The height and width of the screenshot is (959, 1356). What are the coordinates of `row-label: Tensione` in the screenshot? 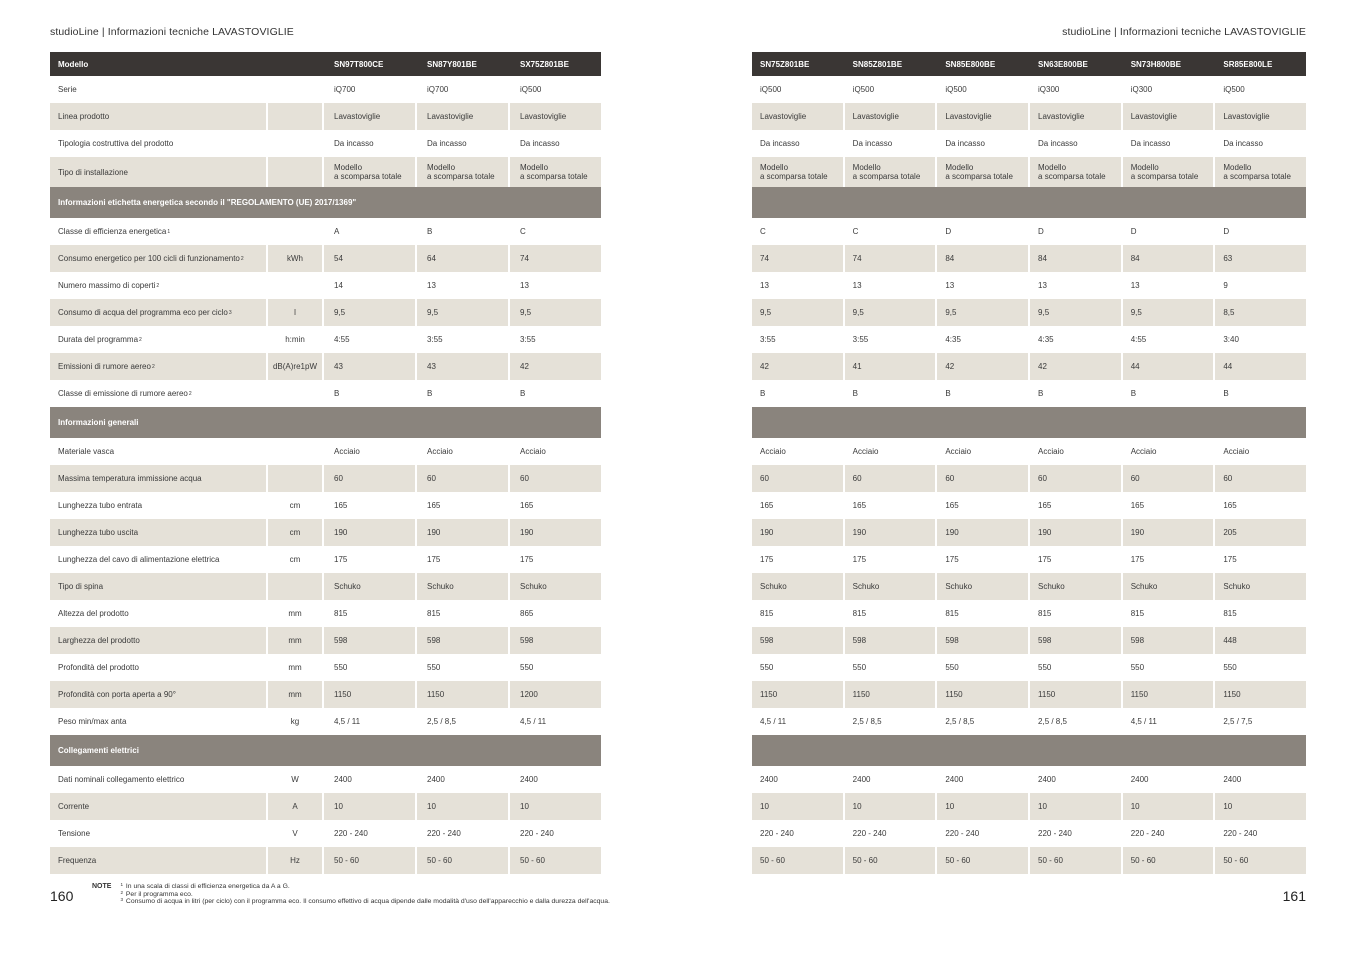 It's located at (74, 833).